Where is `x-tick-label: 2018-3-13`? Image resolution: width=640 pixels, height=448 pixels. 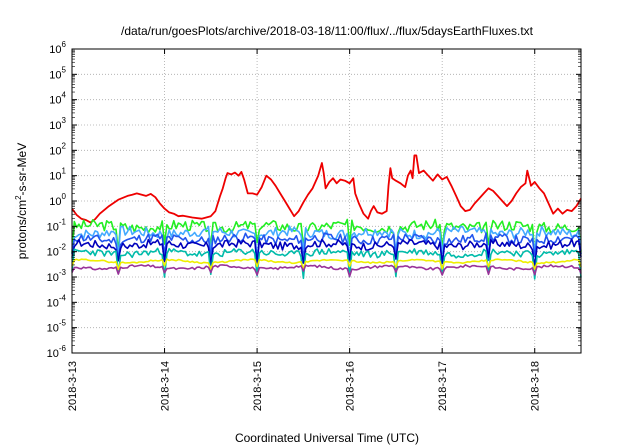
x-tick-label: 2018-3-13 is located at coordinates (73, 386).